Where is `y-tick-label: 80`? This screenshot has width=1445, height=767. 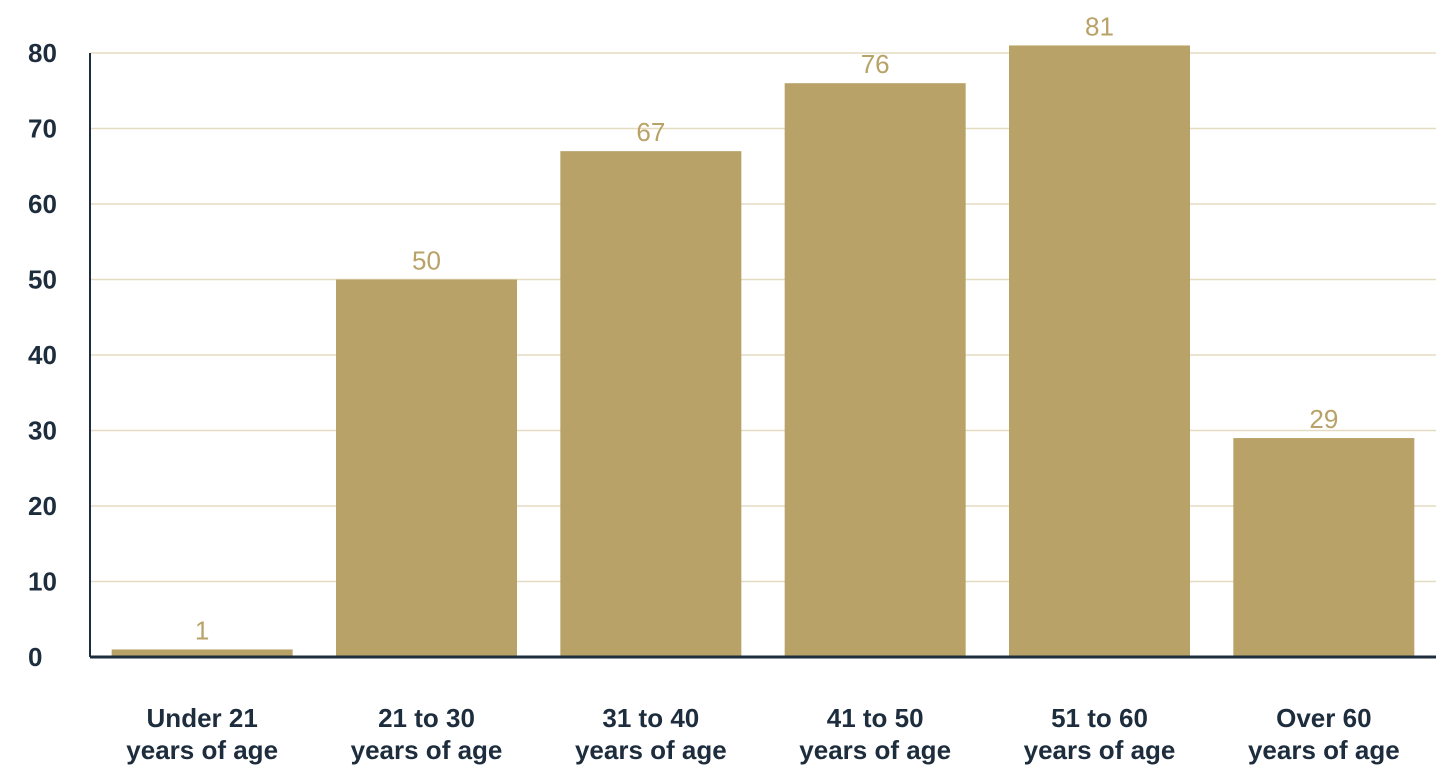 y-tick-label: 80 is located at coordinates (42, 53).